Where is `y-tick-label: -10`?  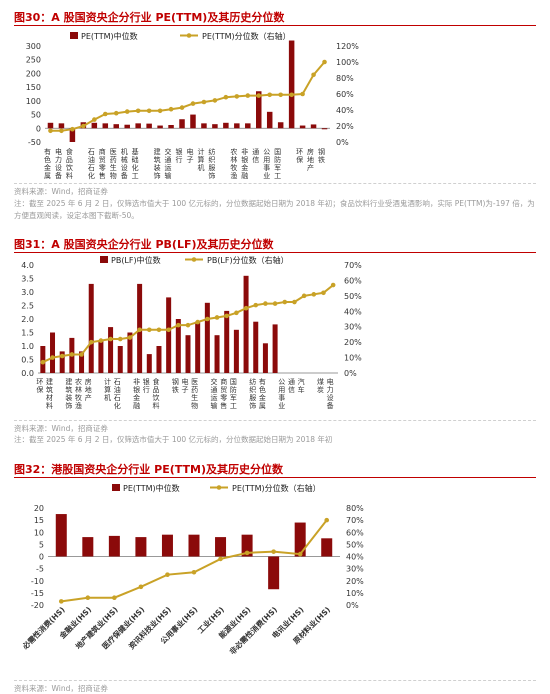 y-tick-label: -10 is located at coordinates (37, 581).